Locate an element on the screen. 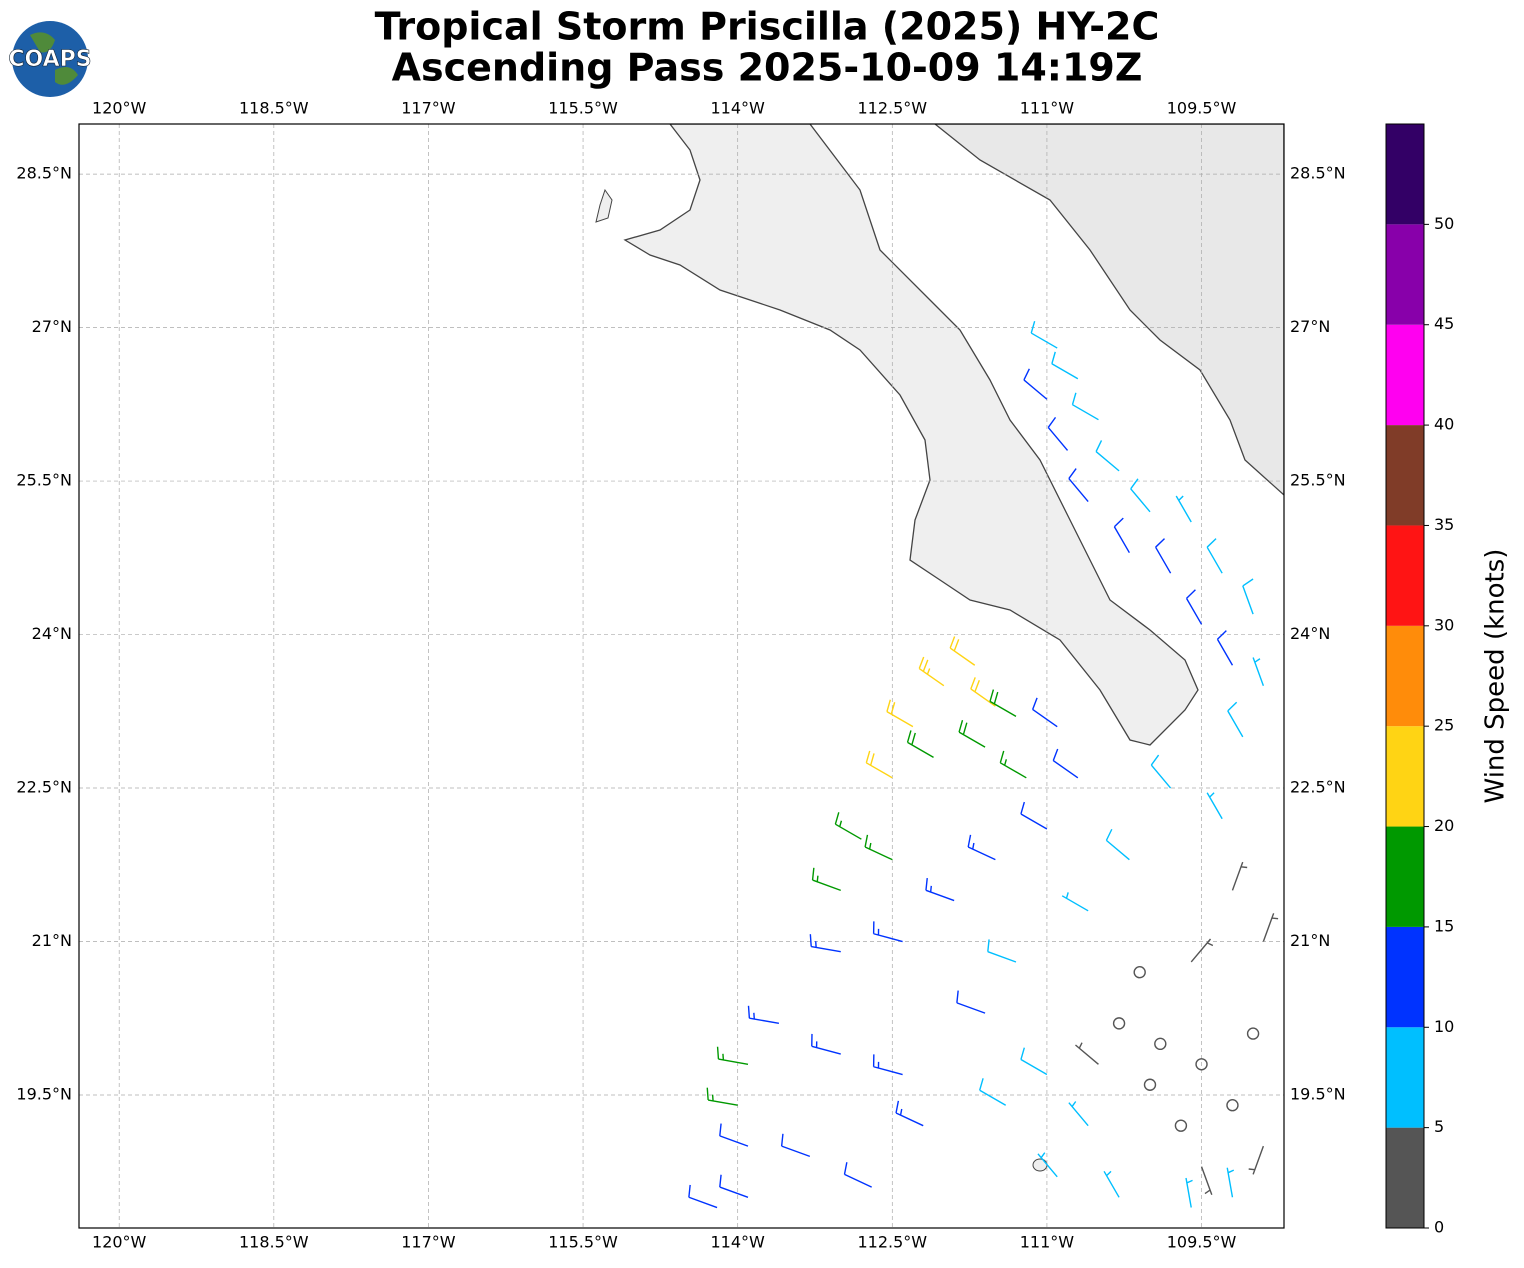 The width and height of the screenshot is (1524, 1268). logo: COAPS is located at coordinates (50, 59).